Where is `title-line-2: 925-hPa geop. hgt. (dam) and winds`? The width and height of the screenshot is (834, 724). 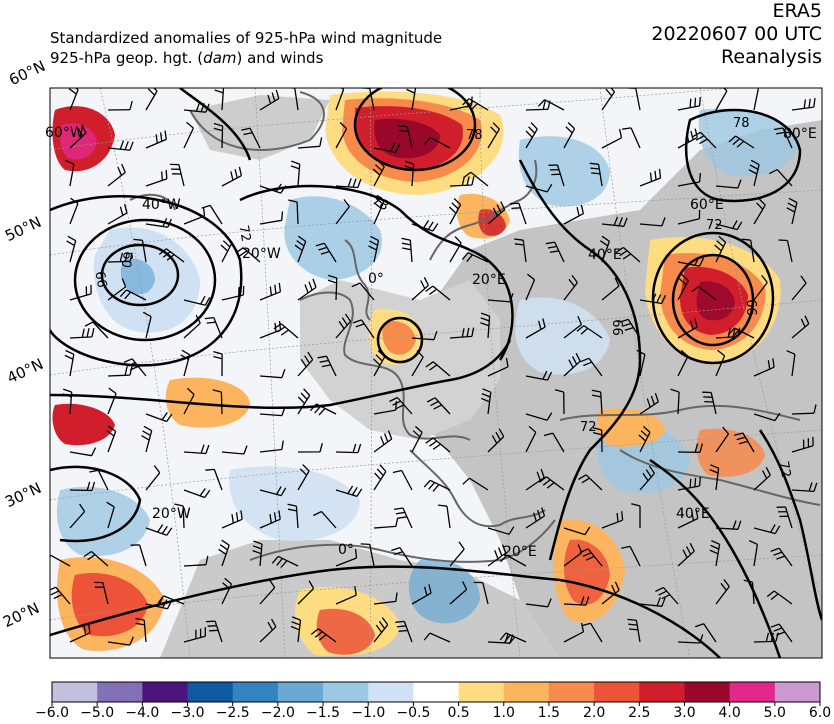
title-line-2: 925-hPa geop. hgt. (dam) and winds is located at coordinates (246, 58).